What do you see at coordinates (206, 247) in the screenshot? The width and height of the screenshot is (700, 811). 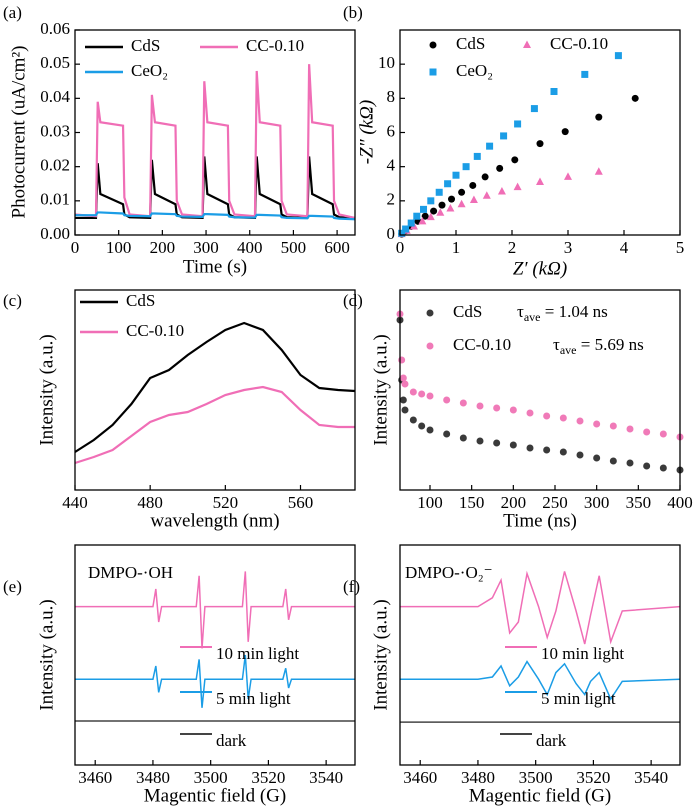 I see `x-tick-label: 300` at bounding box center [206, 247].